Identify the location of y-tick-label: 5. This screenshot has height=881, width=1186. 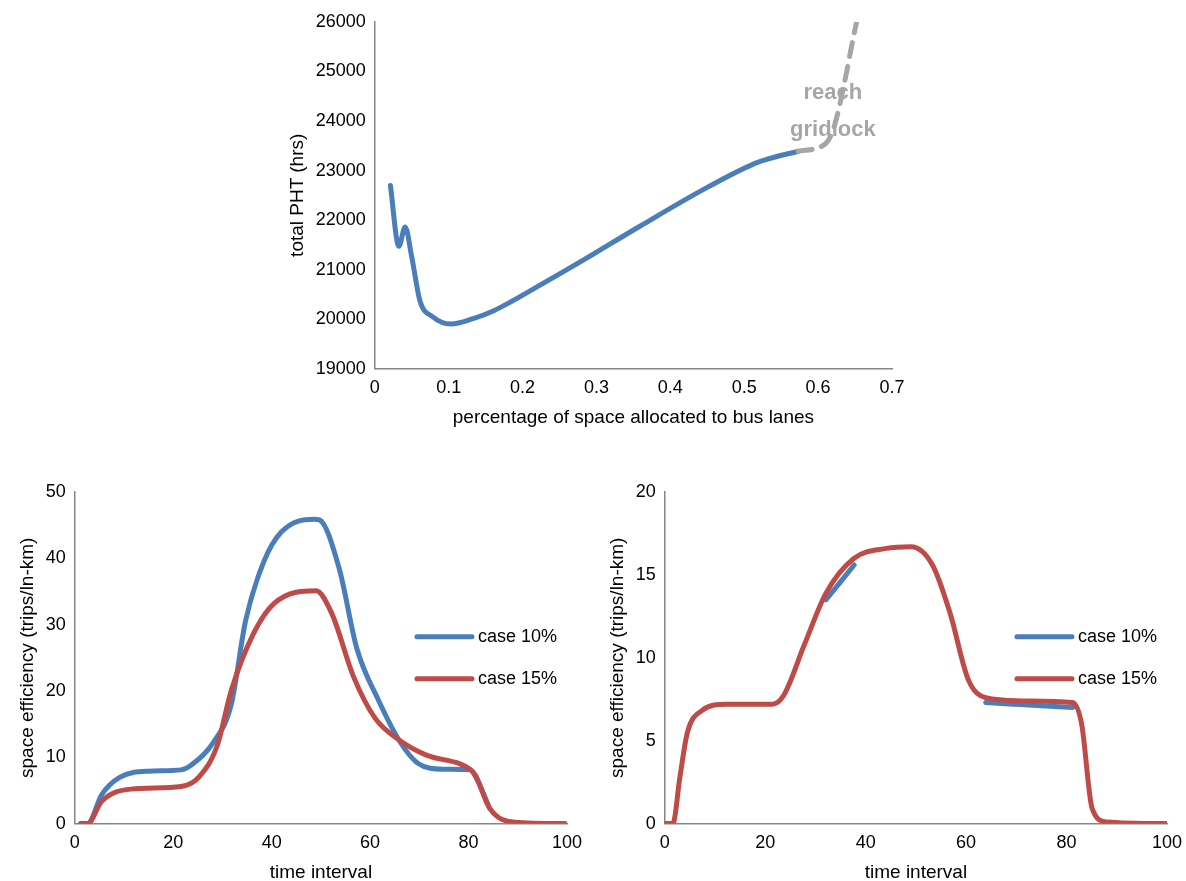
(650, 739).